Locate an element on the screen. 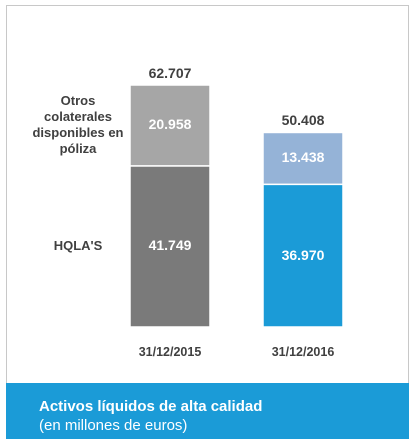  chart-title: Activos líquidos de alta calidad is located at coordinates (151, 406).